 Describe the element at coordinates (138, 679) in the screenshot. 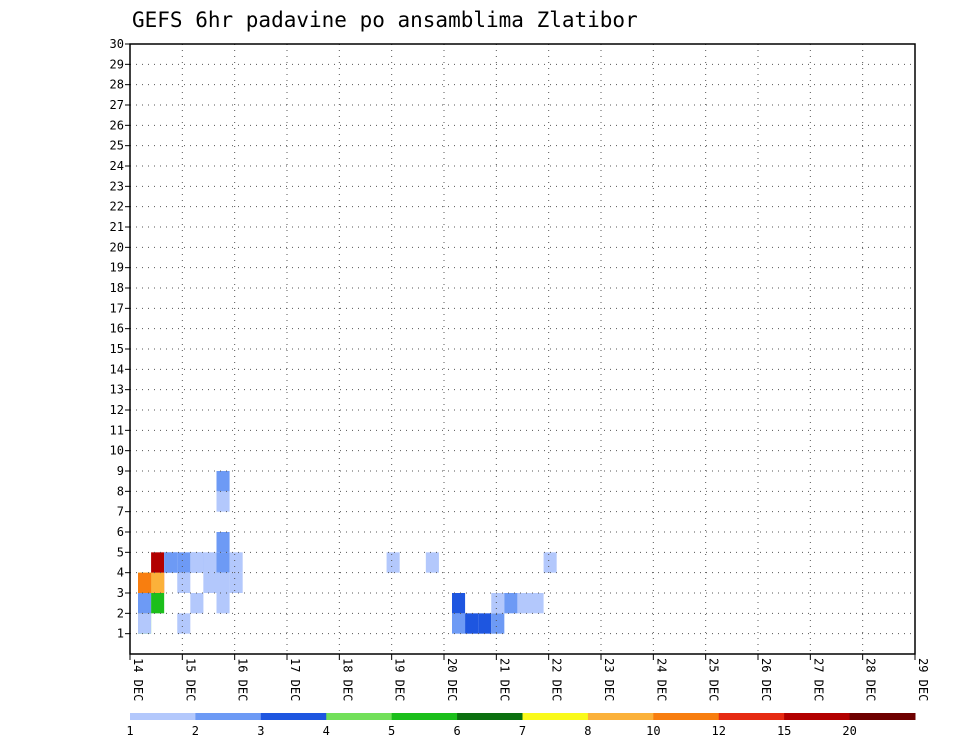

I see `x-tick-label: 14 DEC` at that location.